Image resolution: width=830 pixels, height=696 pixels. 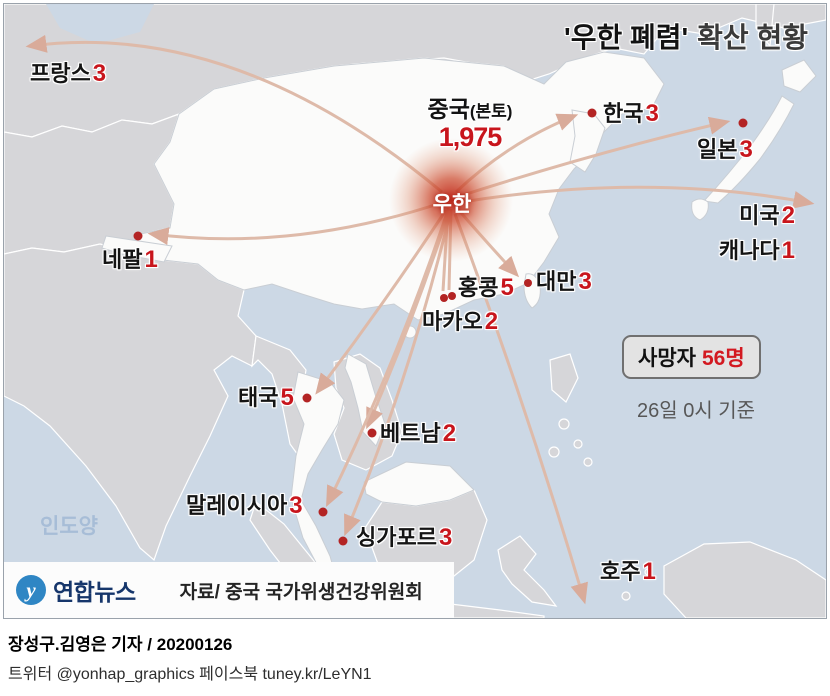 I want to click on label-vietnam: 베트남2, so click(x=418, y=433).